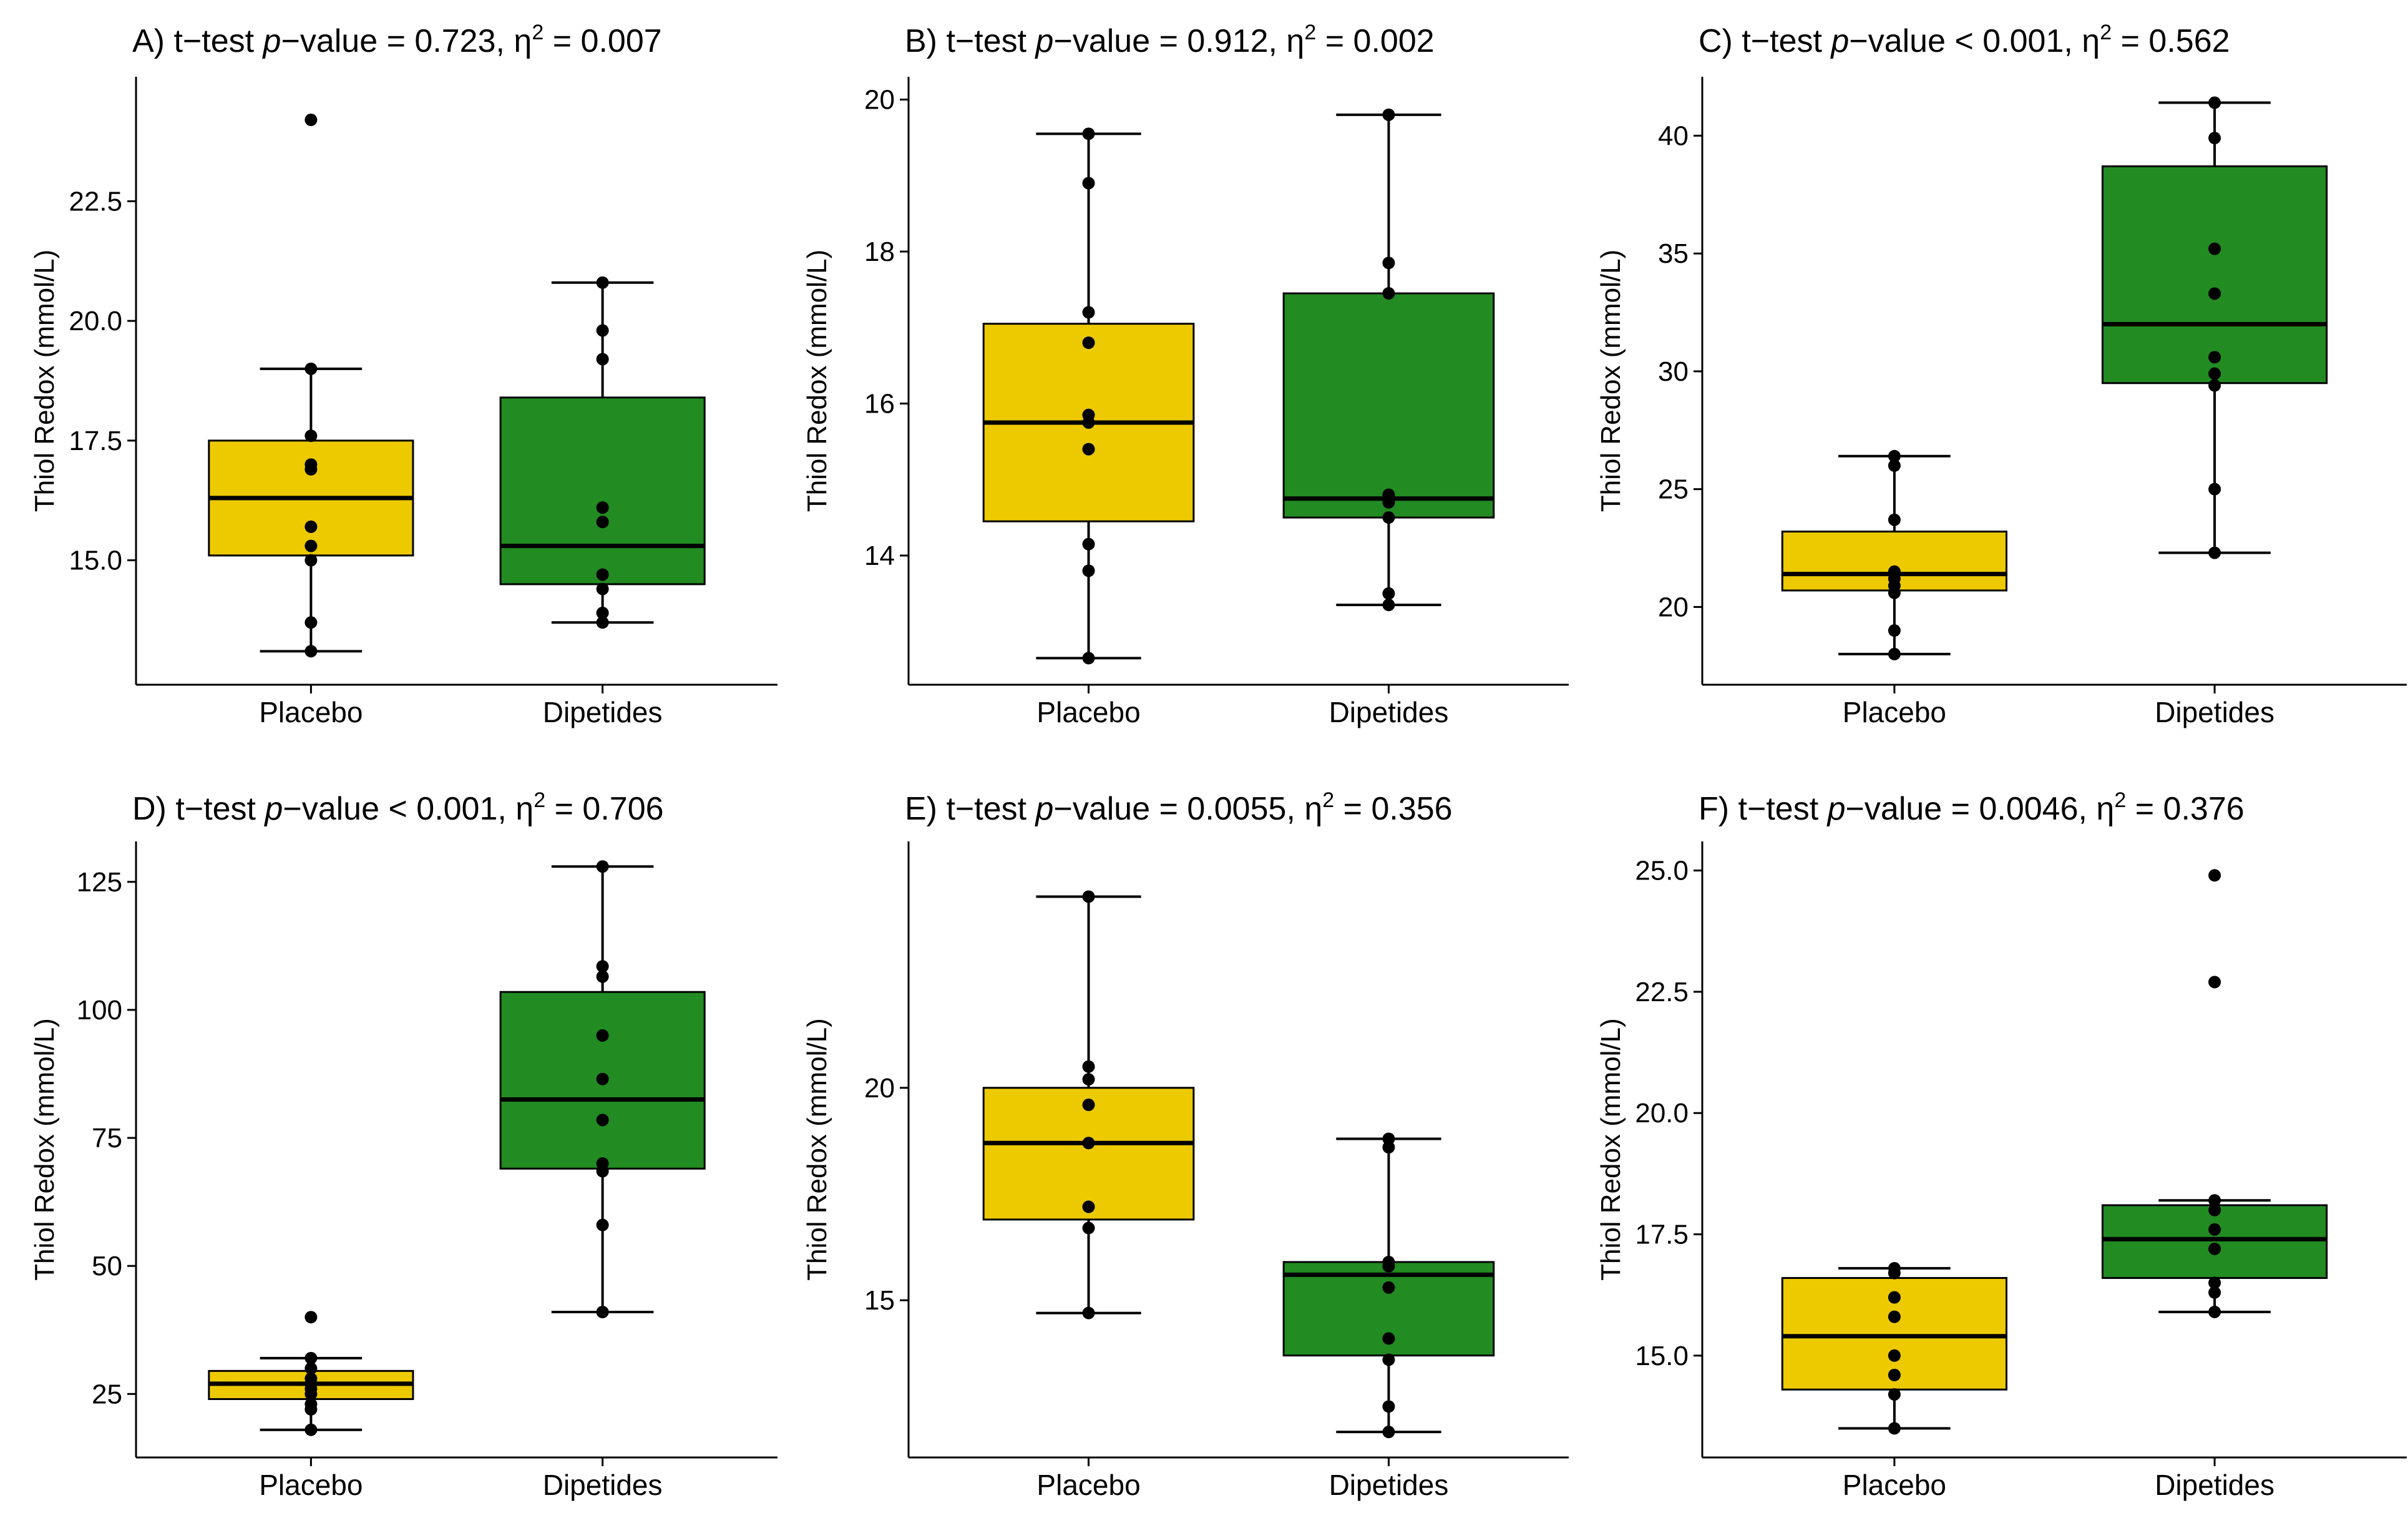 The height and width of the screenshot is (1528, 2408). What do you see at coordinates (1964, 40) in the screenshot?
I see `panel-title: C) t−test p−value < 0.001, η2 = 0.562` at bounding box center [1964, 40].